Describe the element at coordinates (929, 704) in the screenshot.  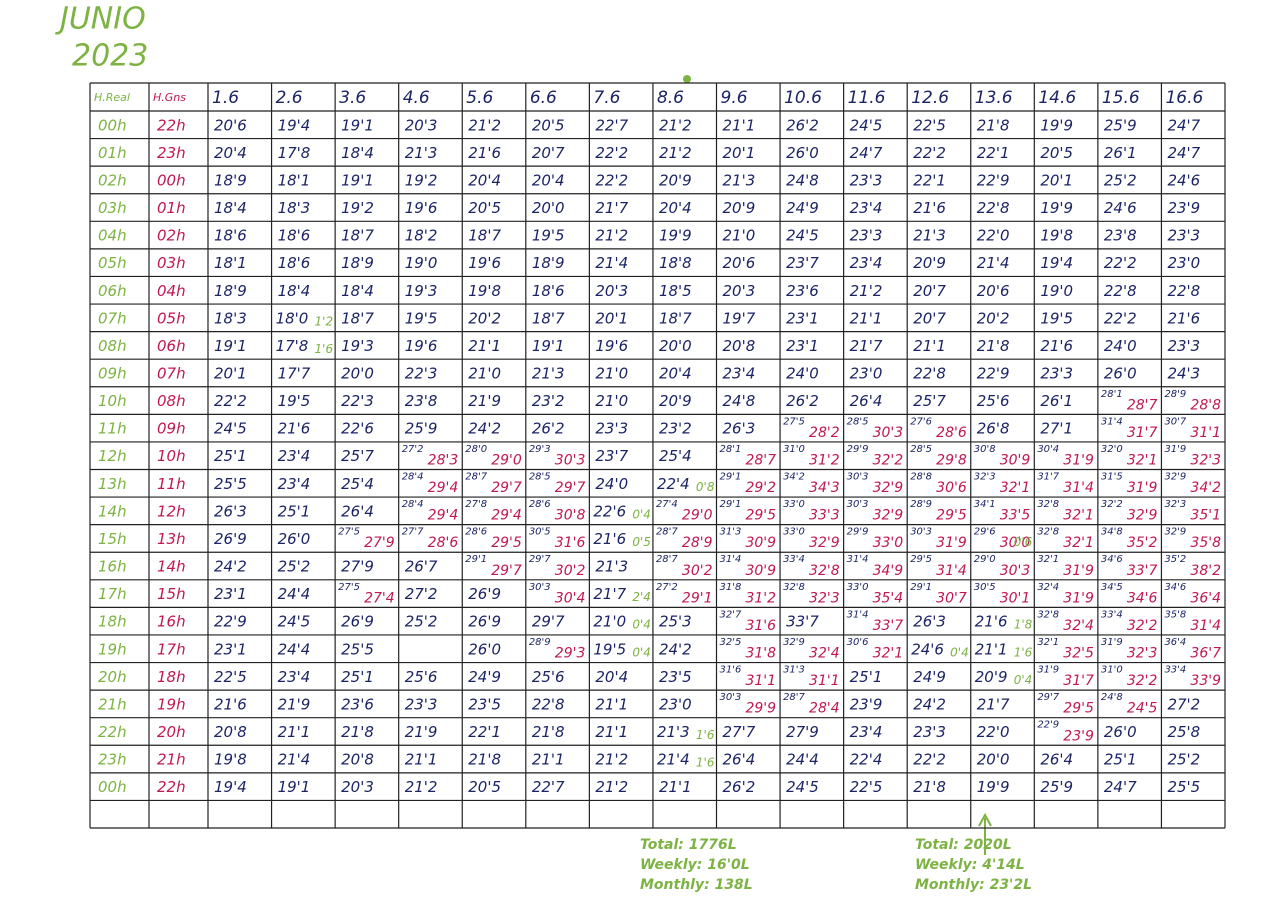
I see `reading: 24'2` at that location.